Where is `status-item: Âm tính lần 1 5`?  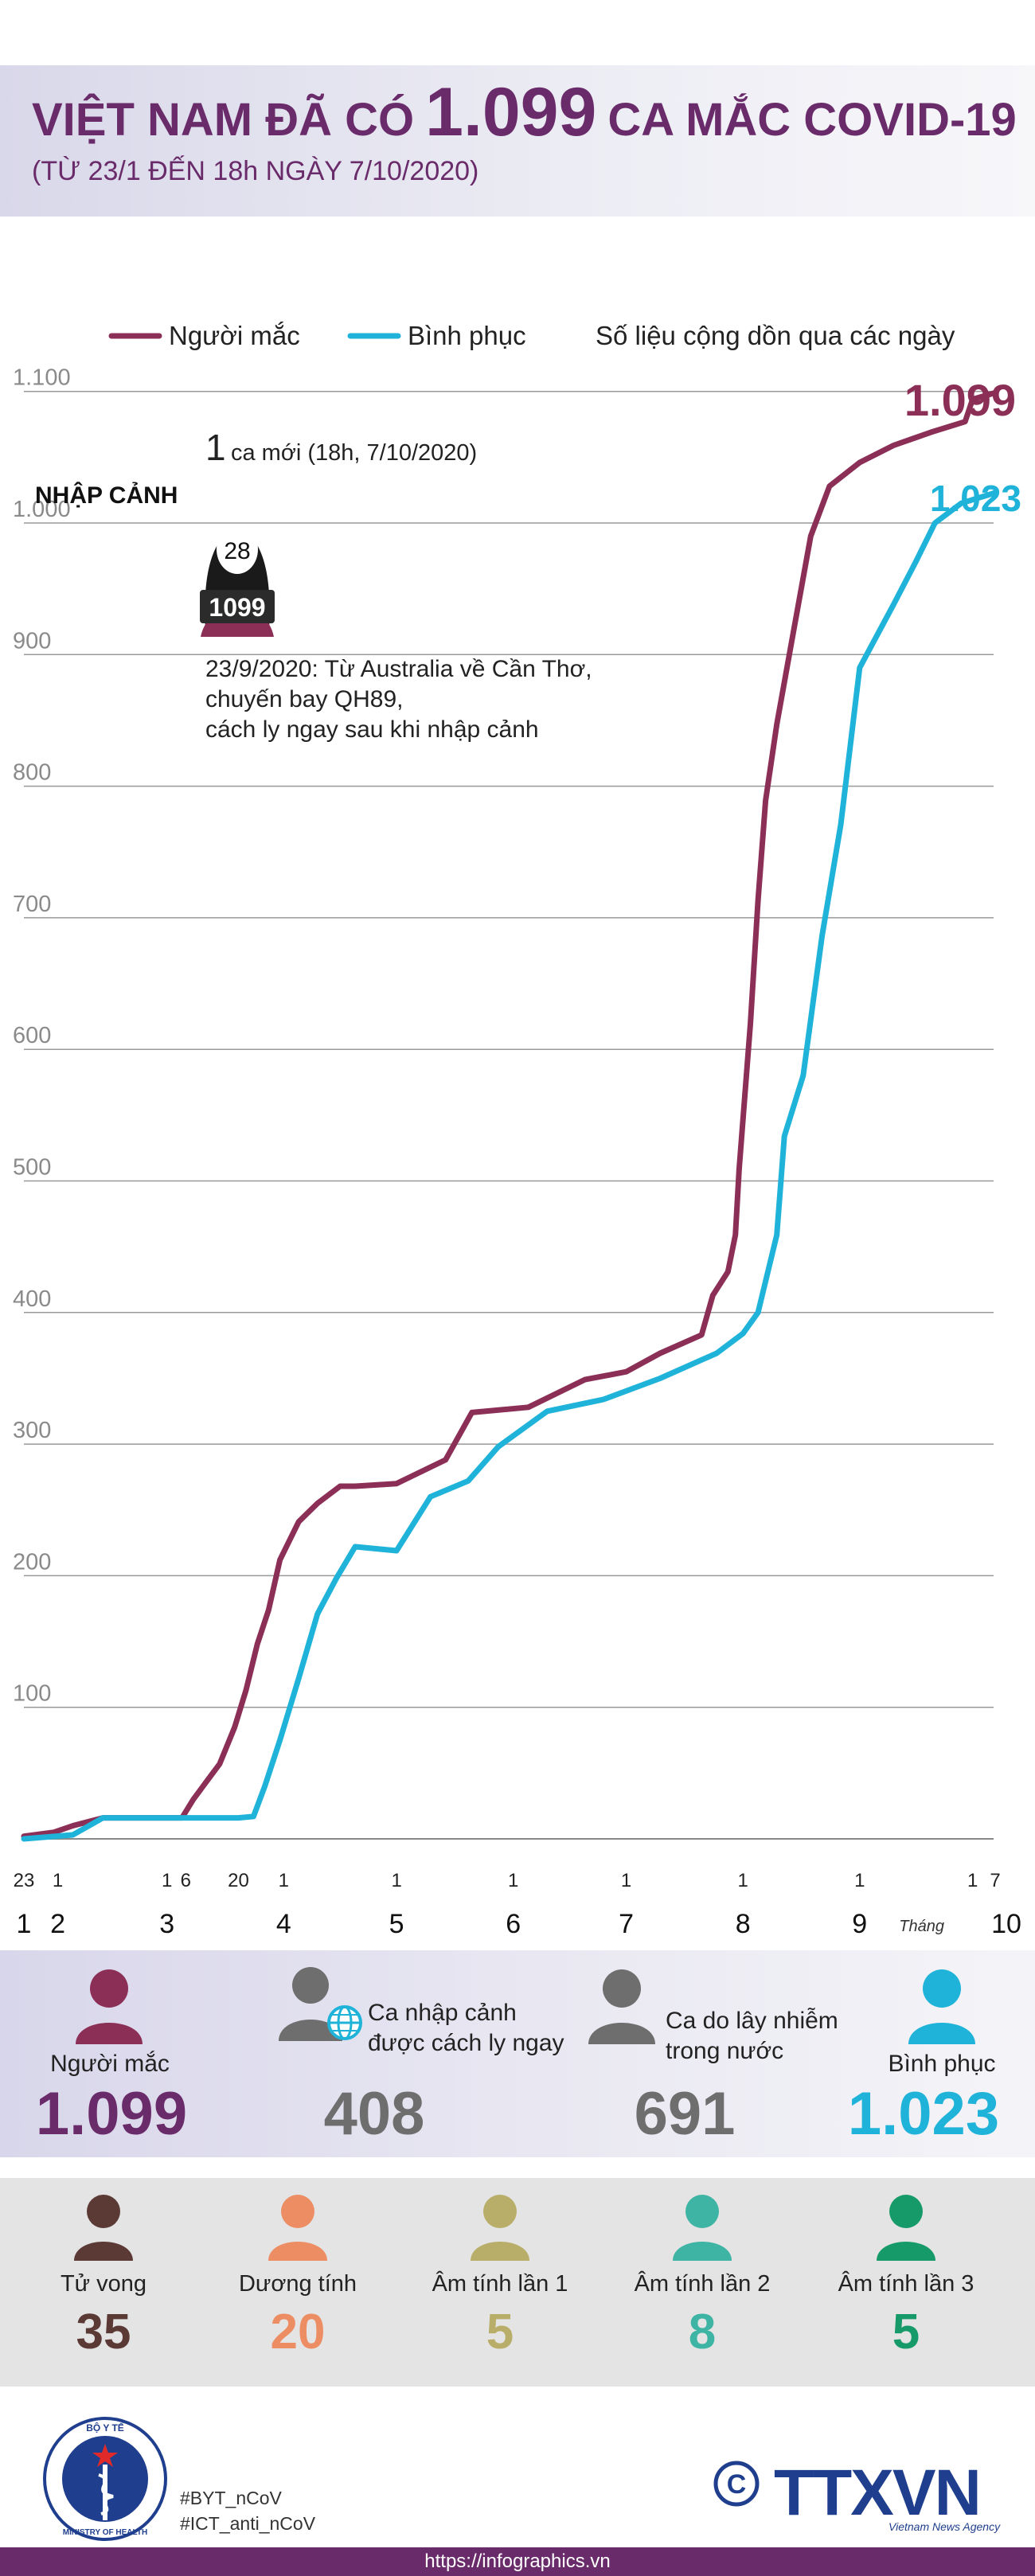 status-item: Âm tính lần 1 5 is located at coordinates (500, 2276).